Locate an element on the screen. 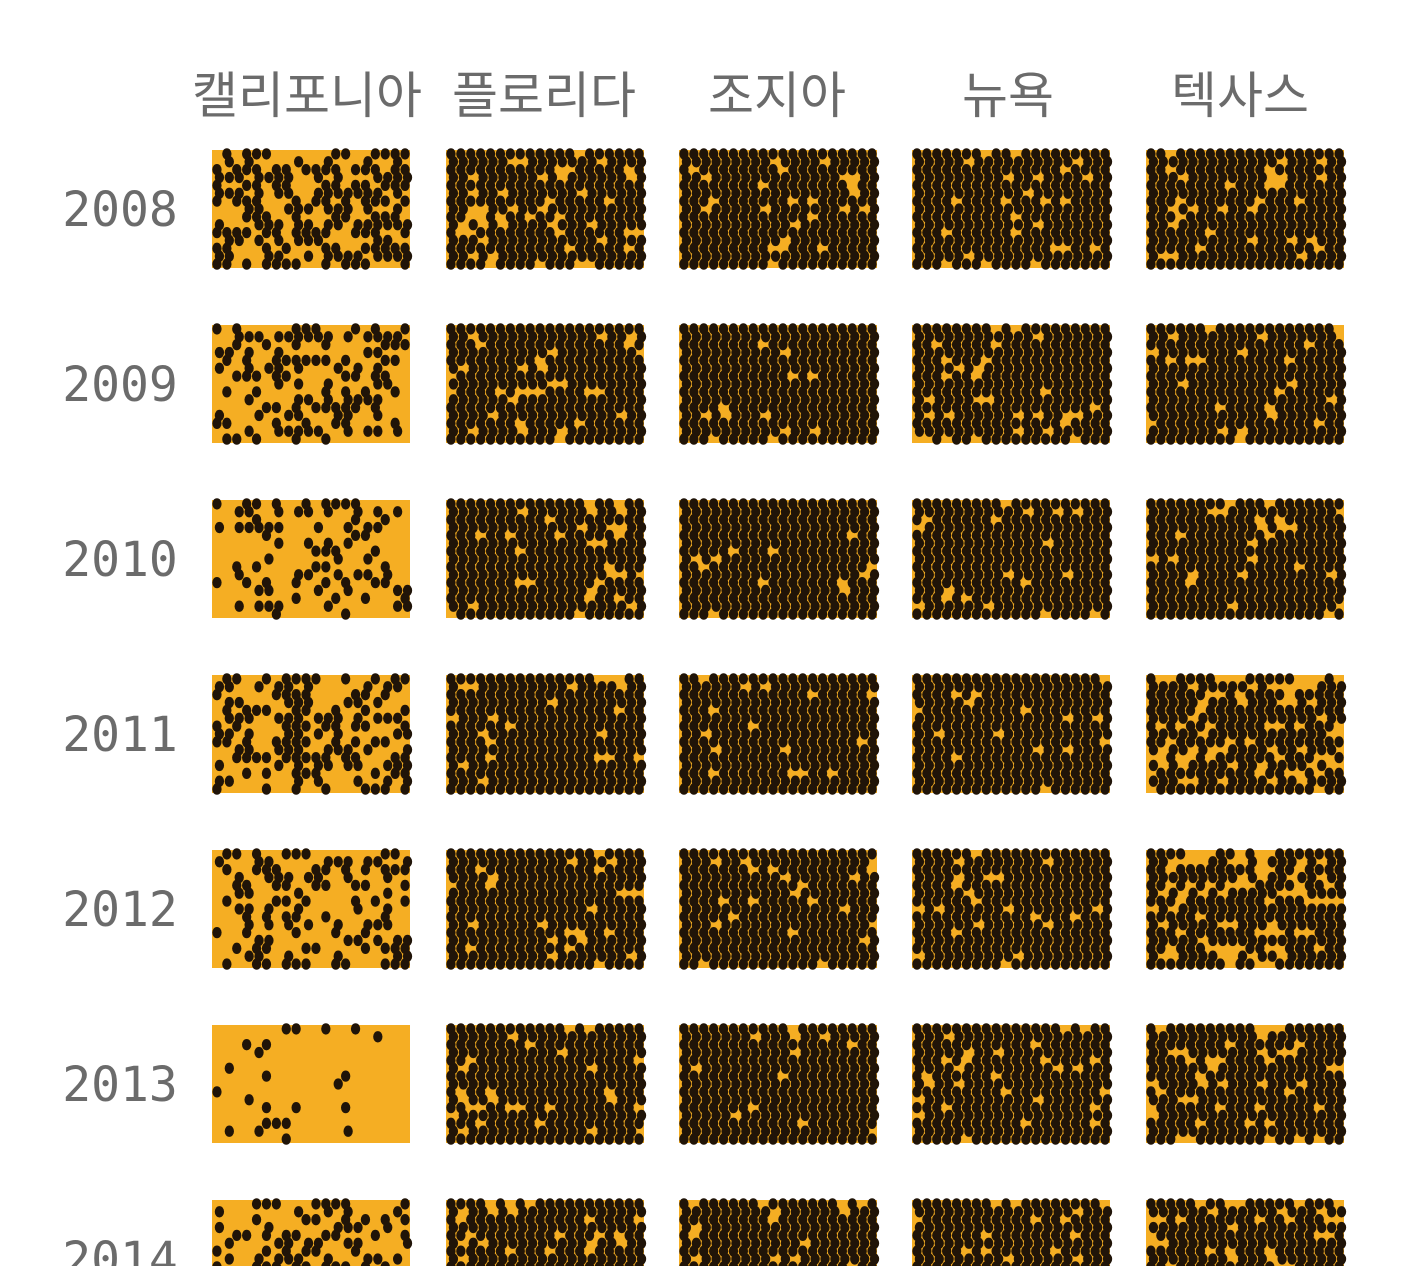  state-label-california: 캘리포니아 is located at coordinates (307, 96).